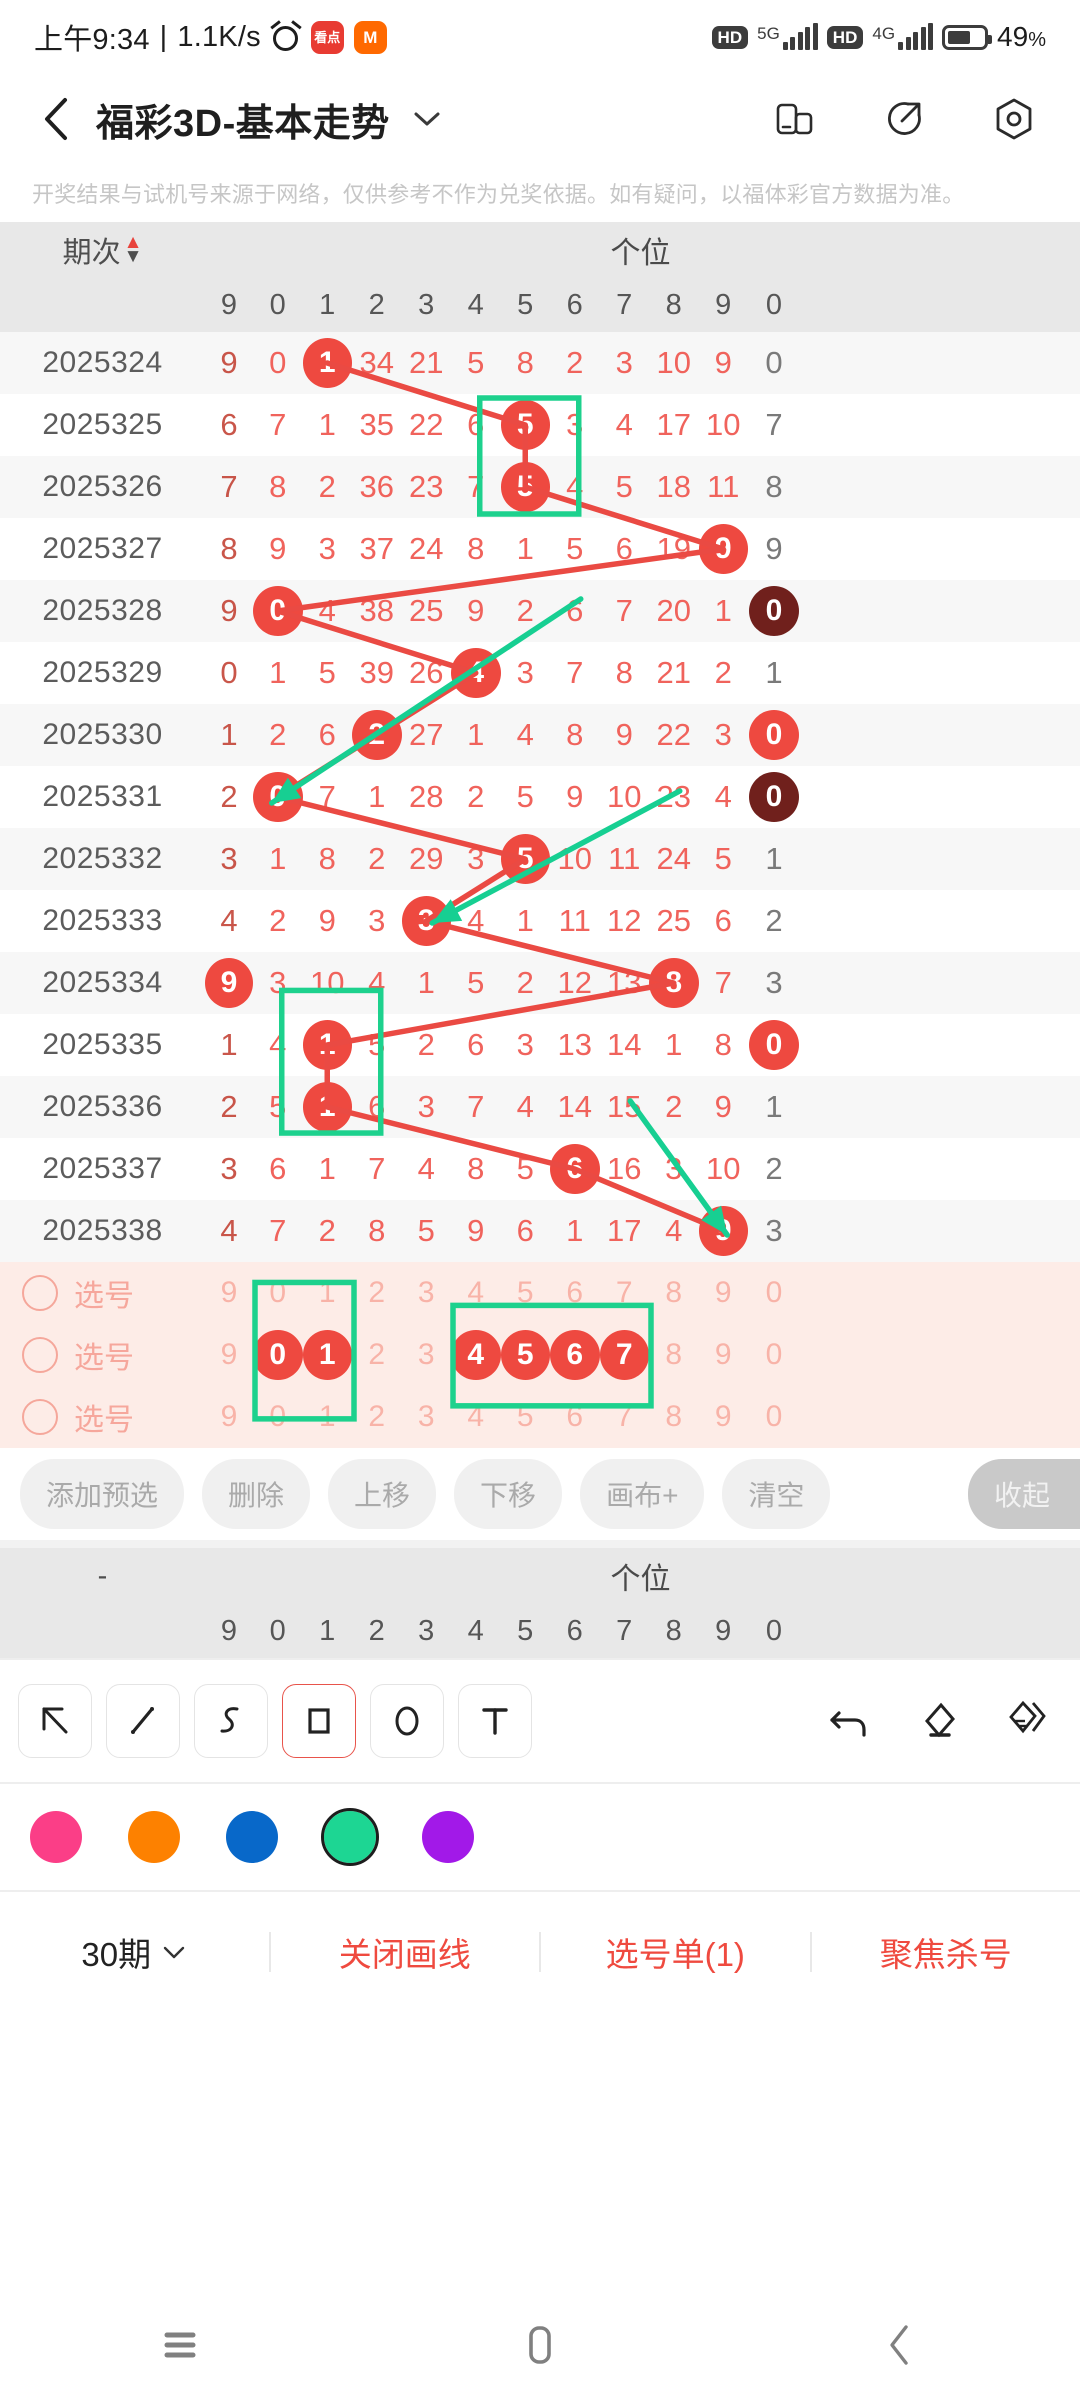 The width and height of the screenshot is (1080, 2400). I want to click on cell-4: 8, so click(476, 1168).